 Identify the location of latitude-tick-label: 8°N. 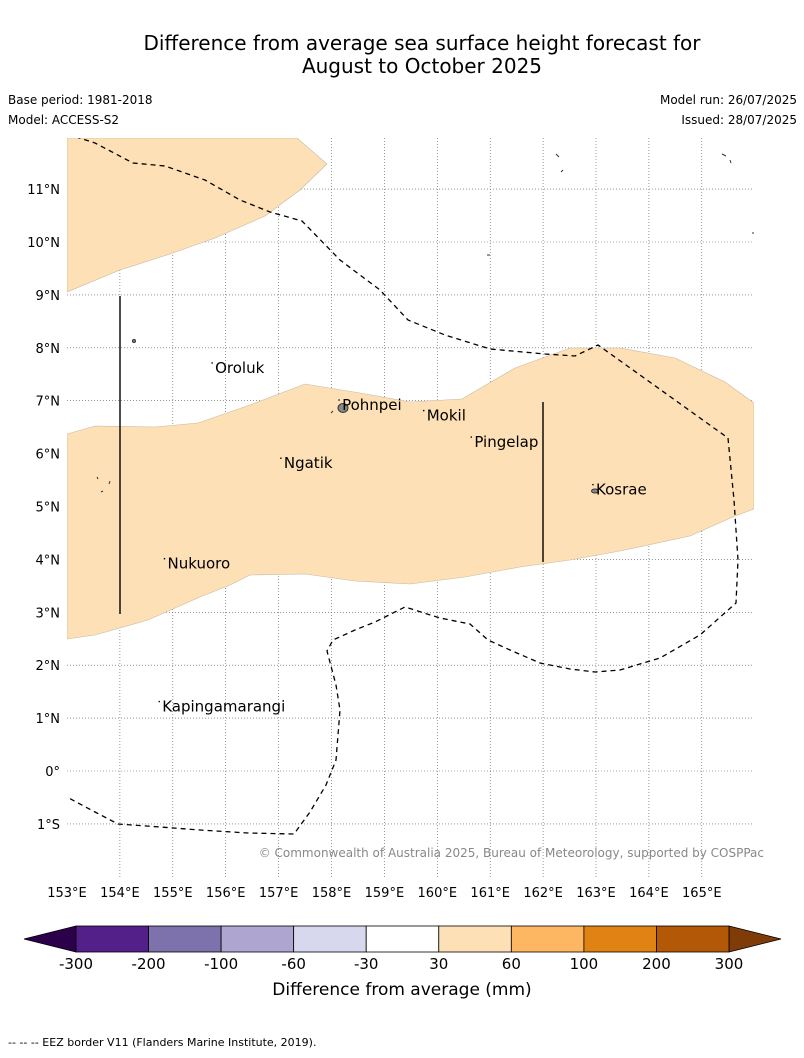
(48, 349).